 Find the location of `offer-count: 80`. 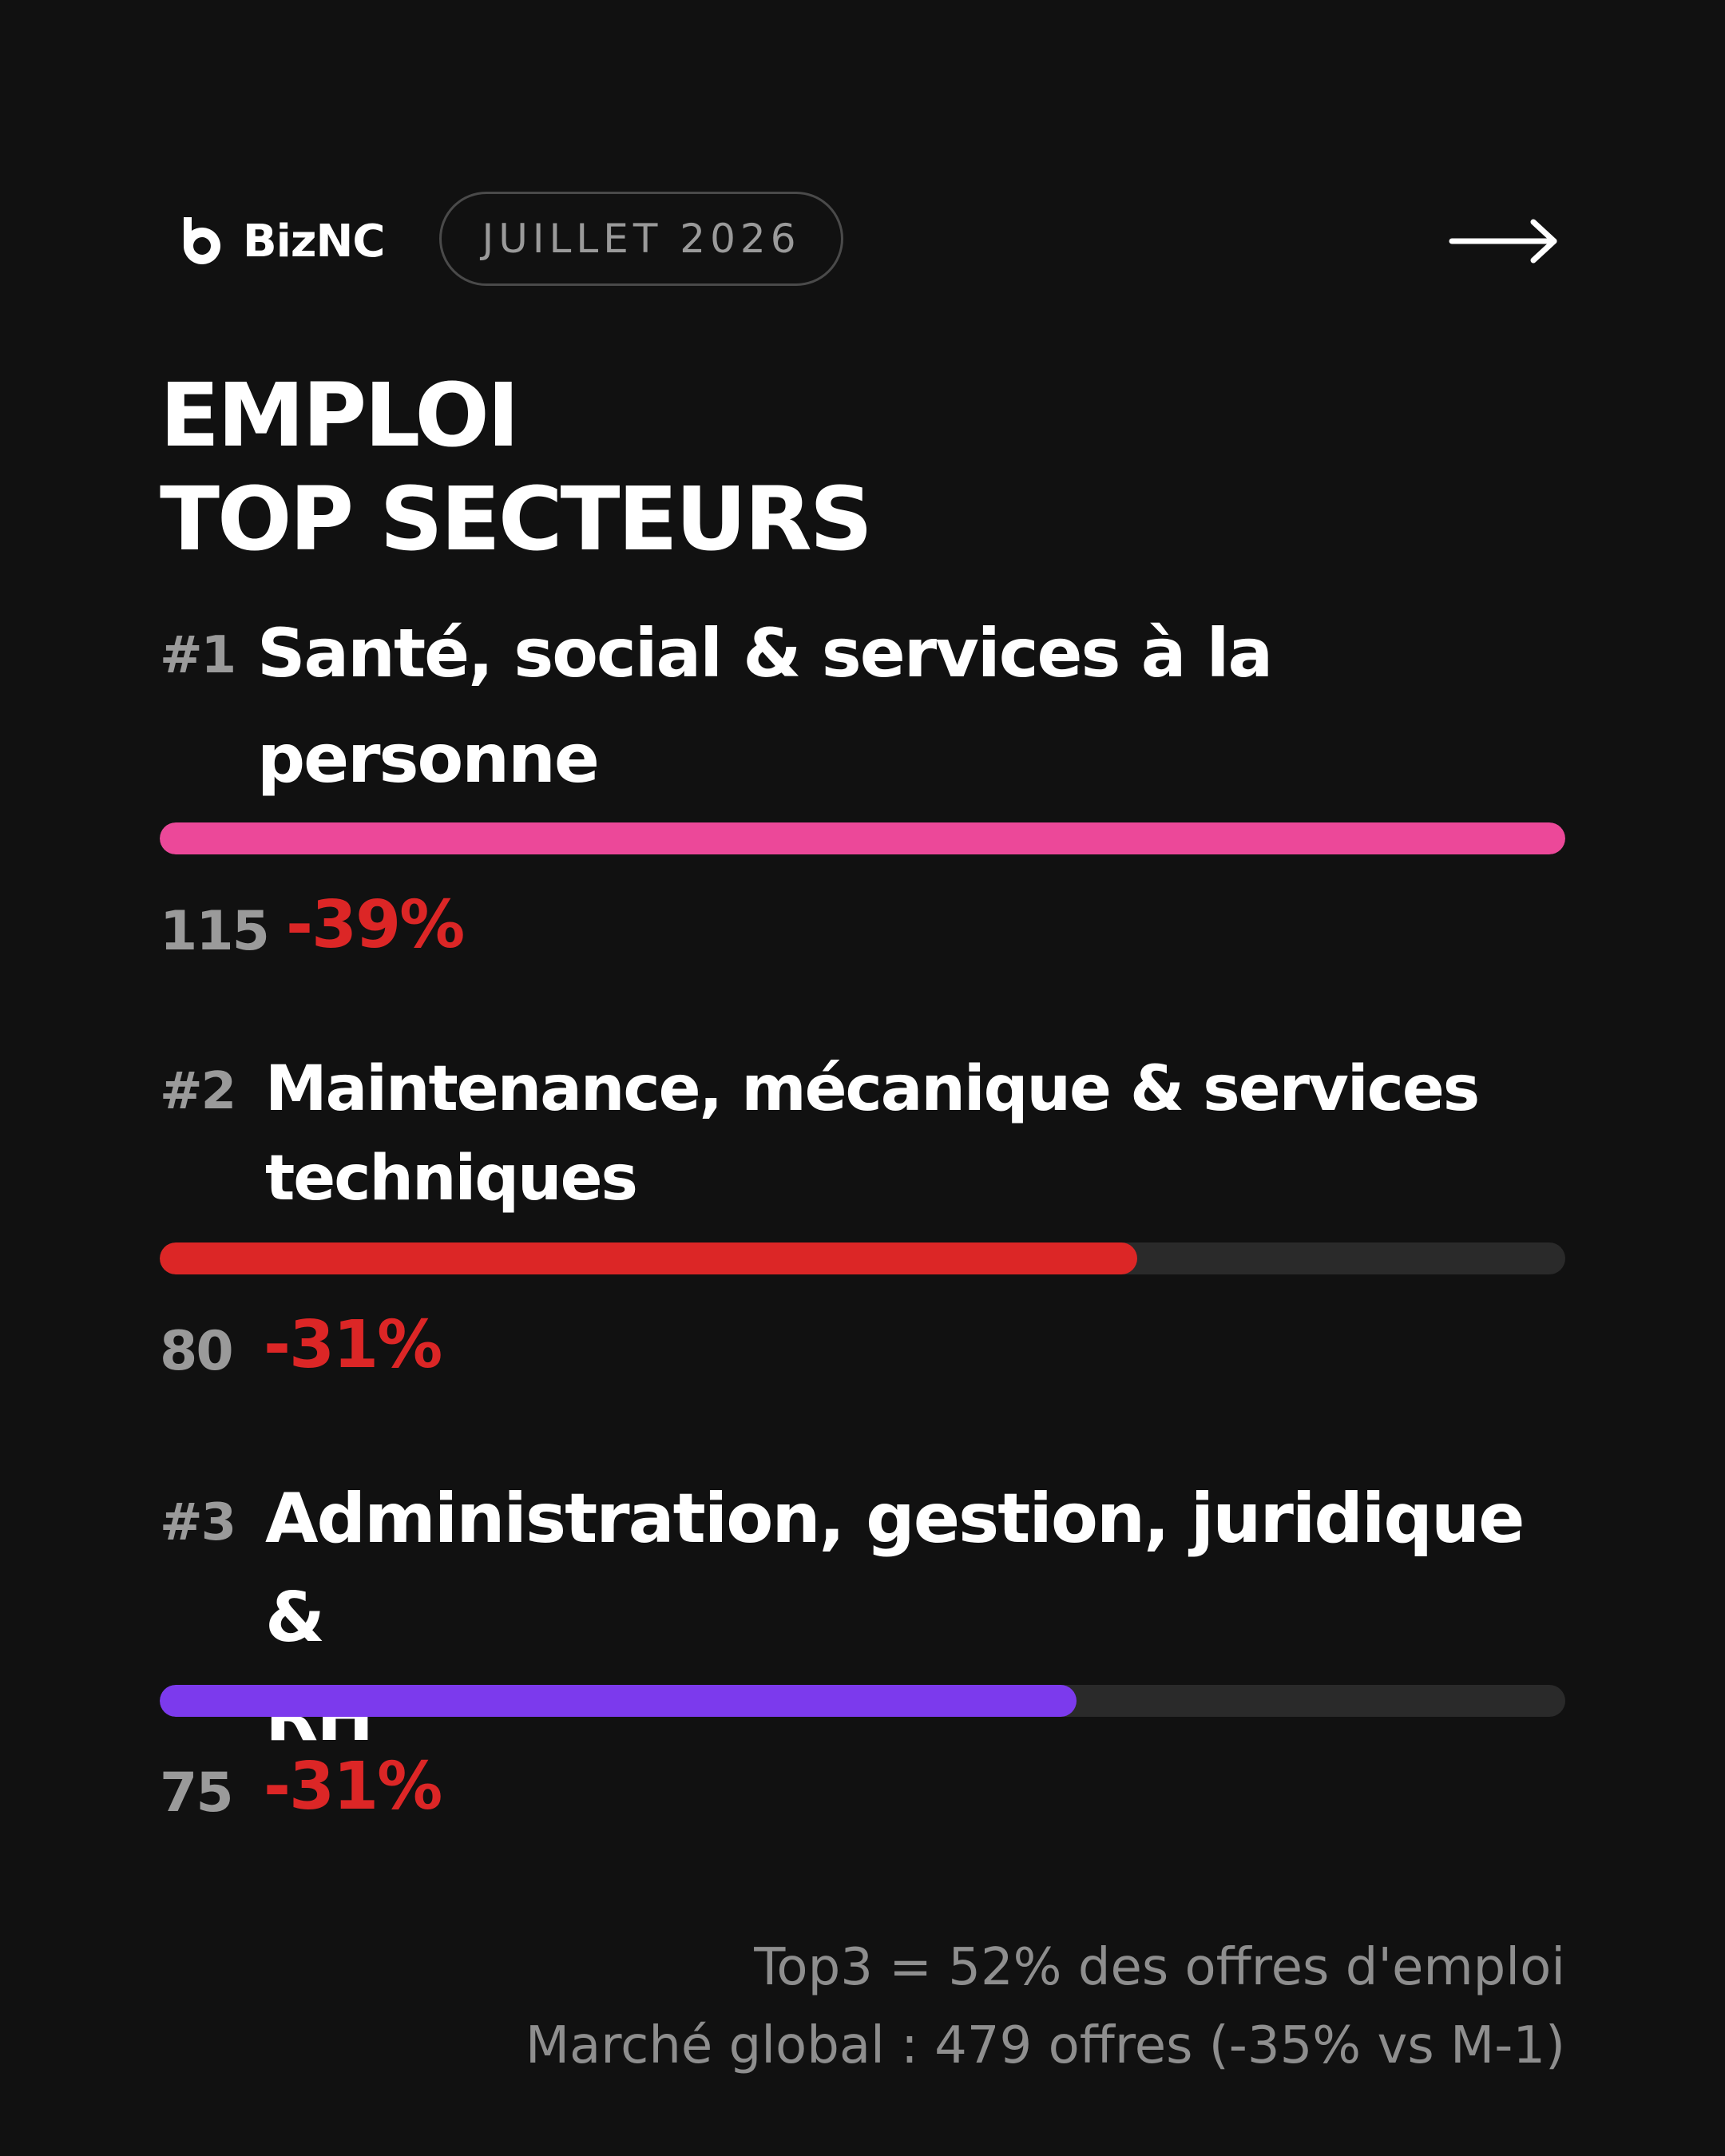

offer-count: 80 is located at coordinates (197, 1351).